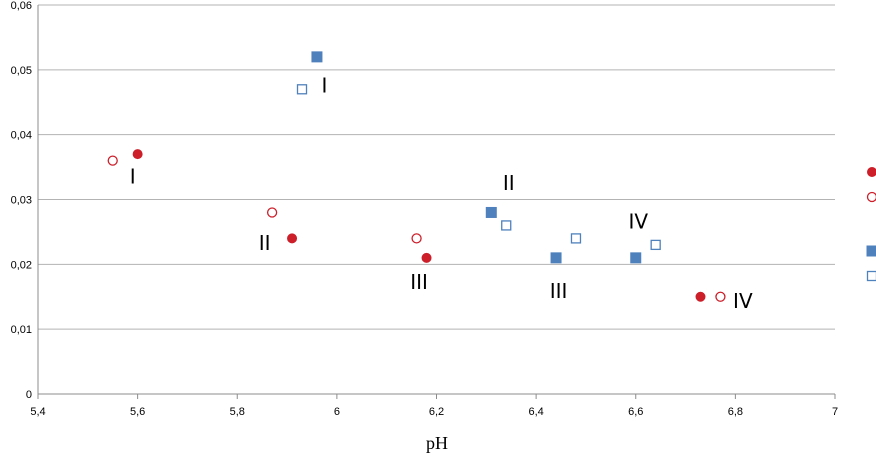 The height and width of the screenshot is (455, 876). Describe the element at coordinates (21, 6) in the screenshot. I see `y-tick-label: 0,06` at that location.